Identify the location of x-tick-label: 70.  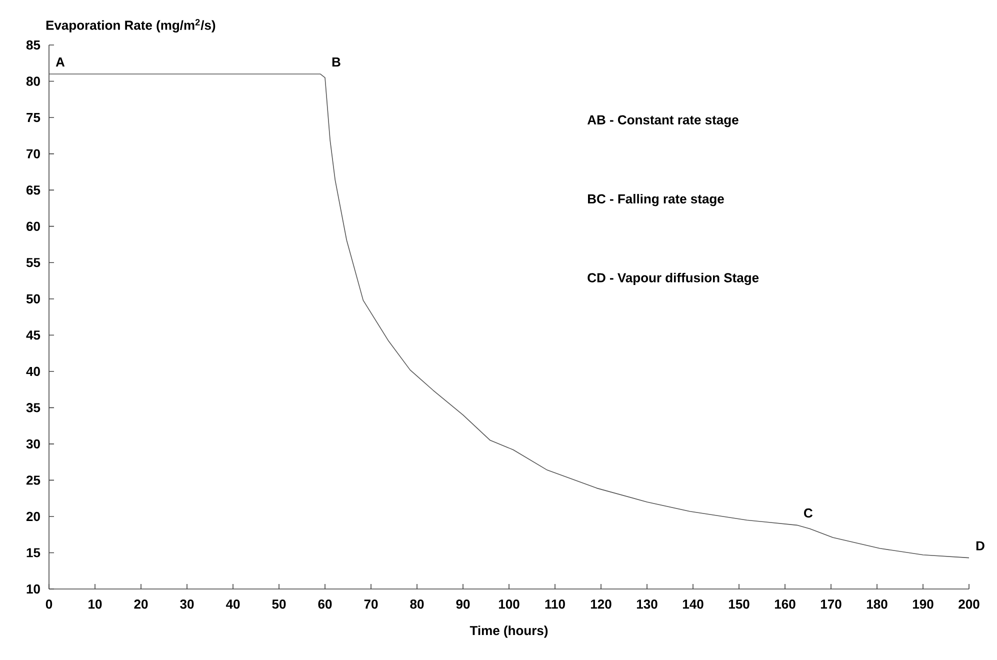
(371, 604).